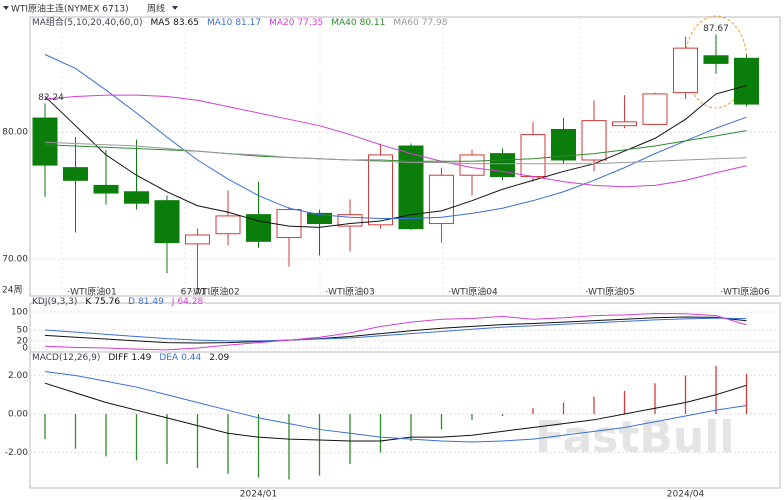 The width and height of the screenshot is (784, 500). What do you see at coordinates (344, 23) in the screenshot?
I see `legend-name: MA40` at bounding box center [344, 23].